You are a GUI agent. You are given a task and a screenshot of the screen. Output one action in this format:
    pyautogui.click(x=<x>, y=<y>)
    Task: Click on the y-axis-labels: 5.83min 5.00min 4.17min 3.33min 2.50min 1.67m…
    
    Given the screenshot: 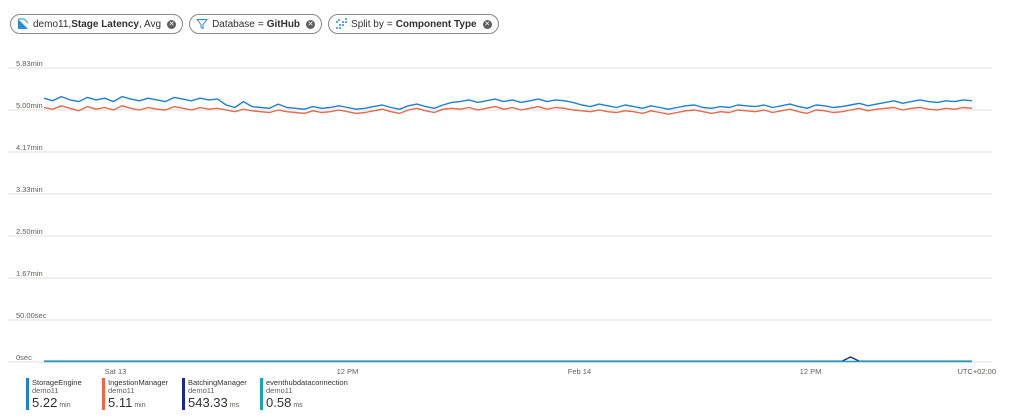 What is the action you would take?
    pyautogui.click(x=31, y=210)
    